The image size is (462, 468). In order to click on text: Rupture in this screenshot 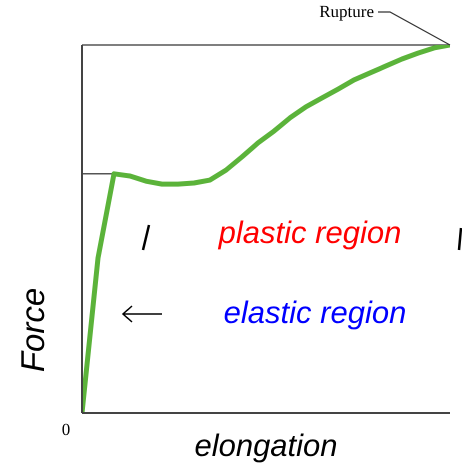, I will do `click(346, 12)`.